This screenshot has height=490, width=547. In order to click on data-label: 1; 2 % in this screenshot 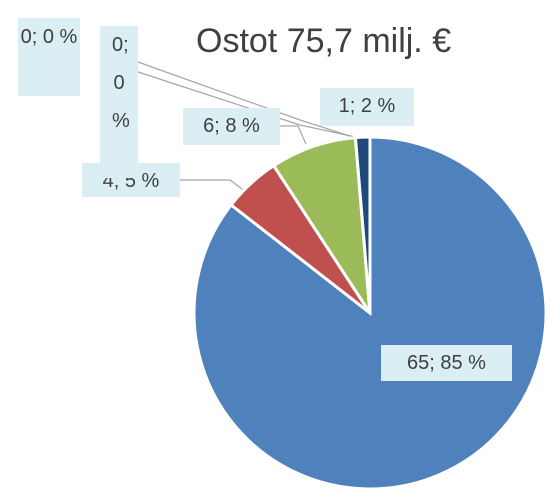, I will do `click(367, 107)`.